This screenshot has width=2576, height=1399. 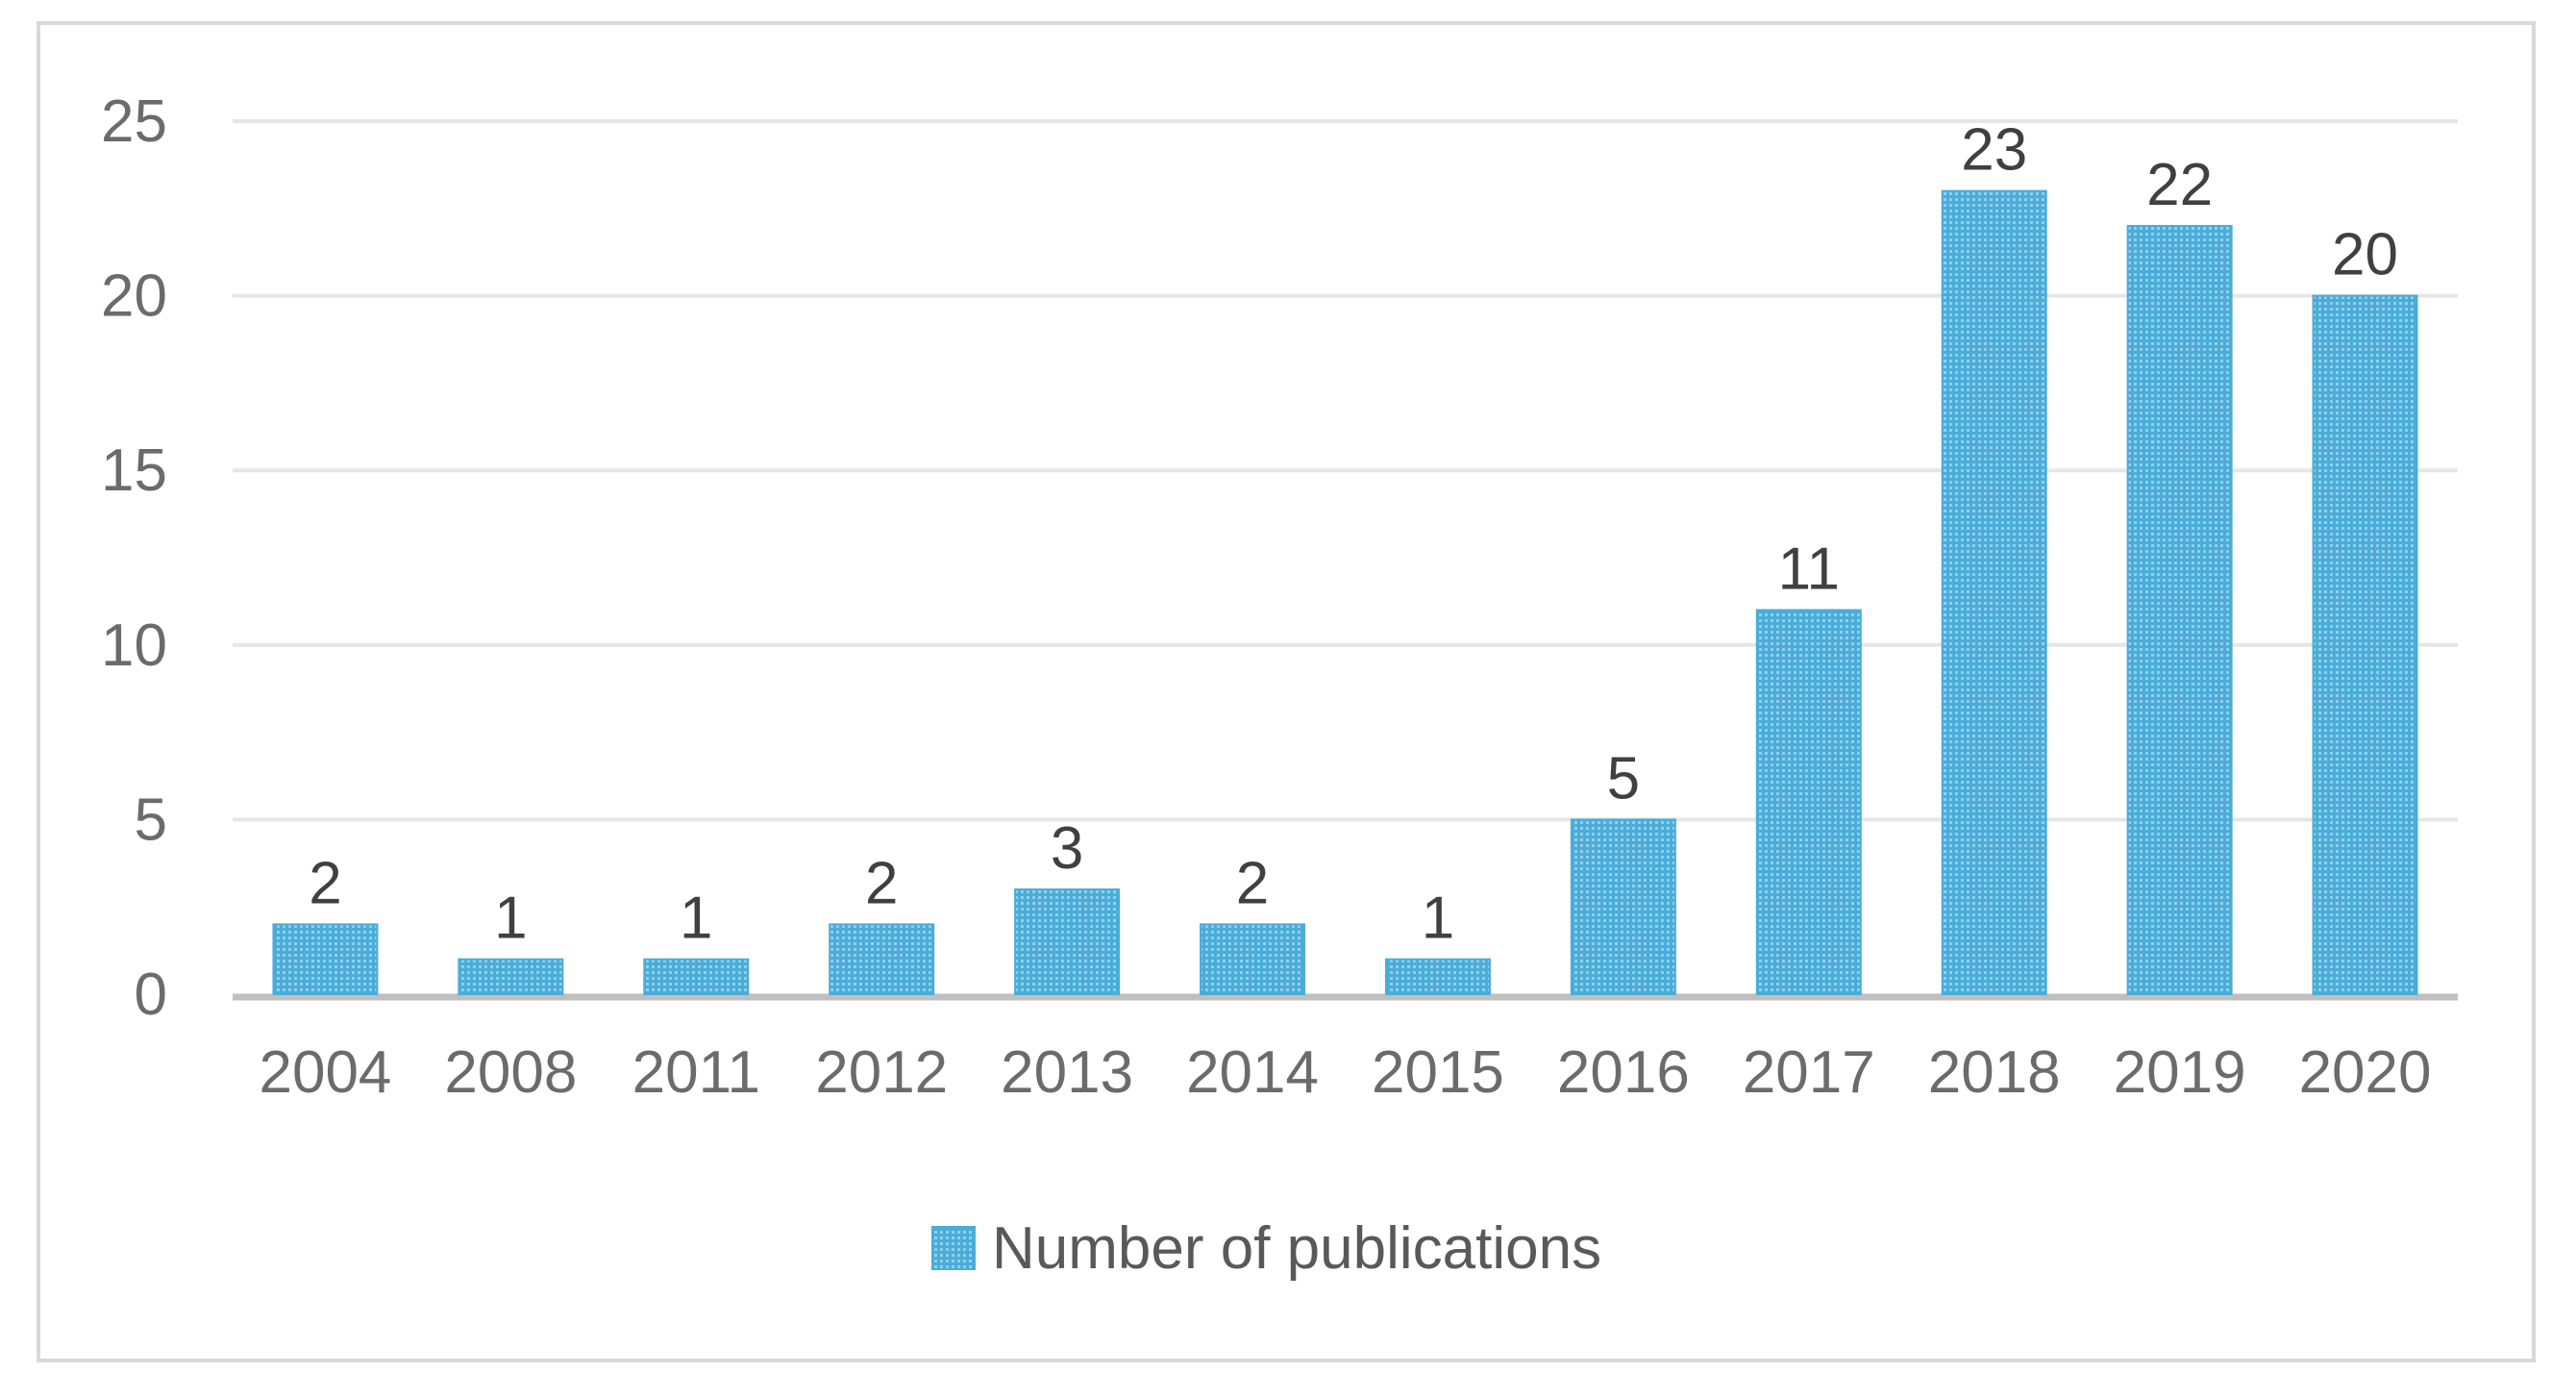 I want to click on bar-2015, so click(x=1437, y=976).